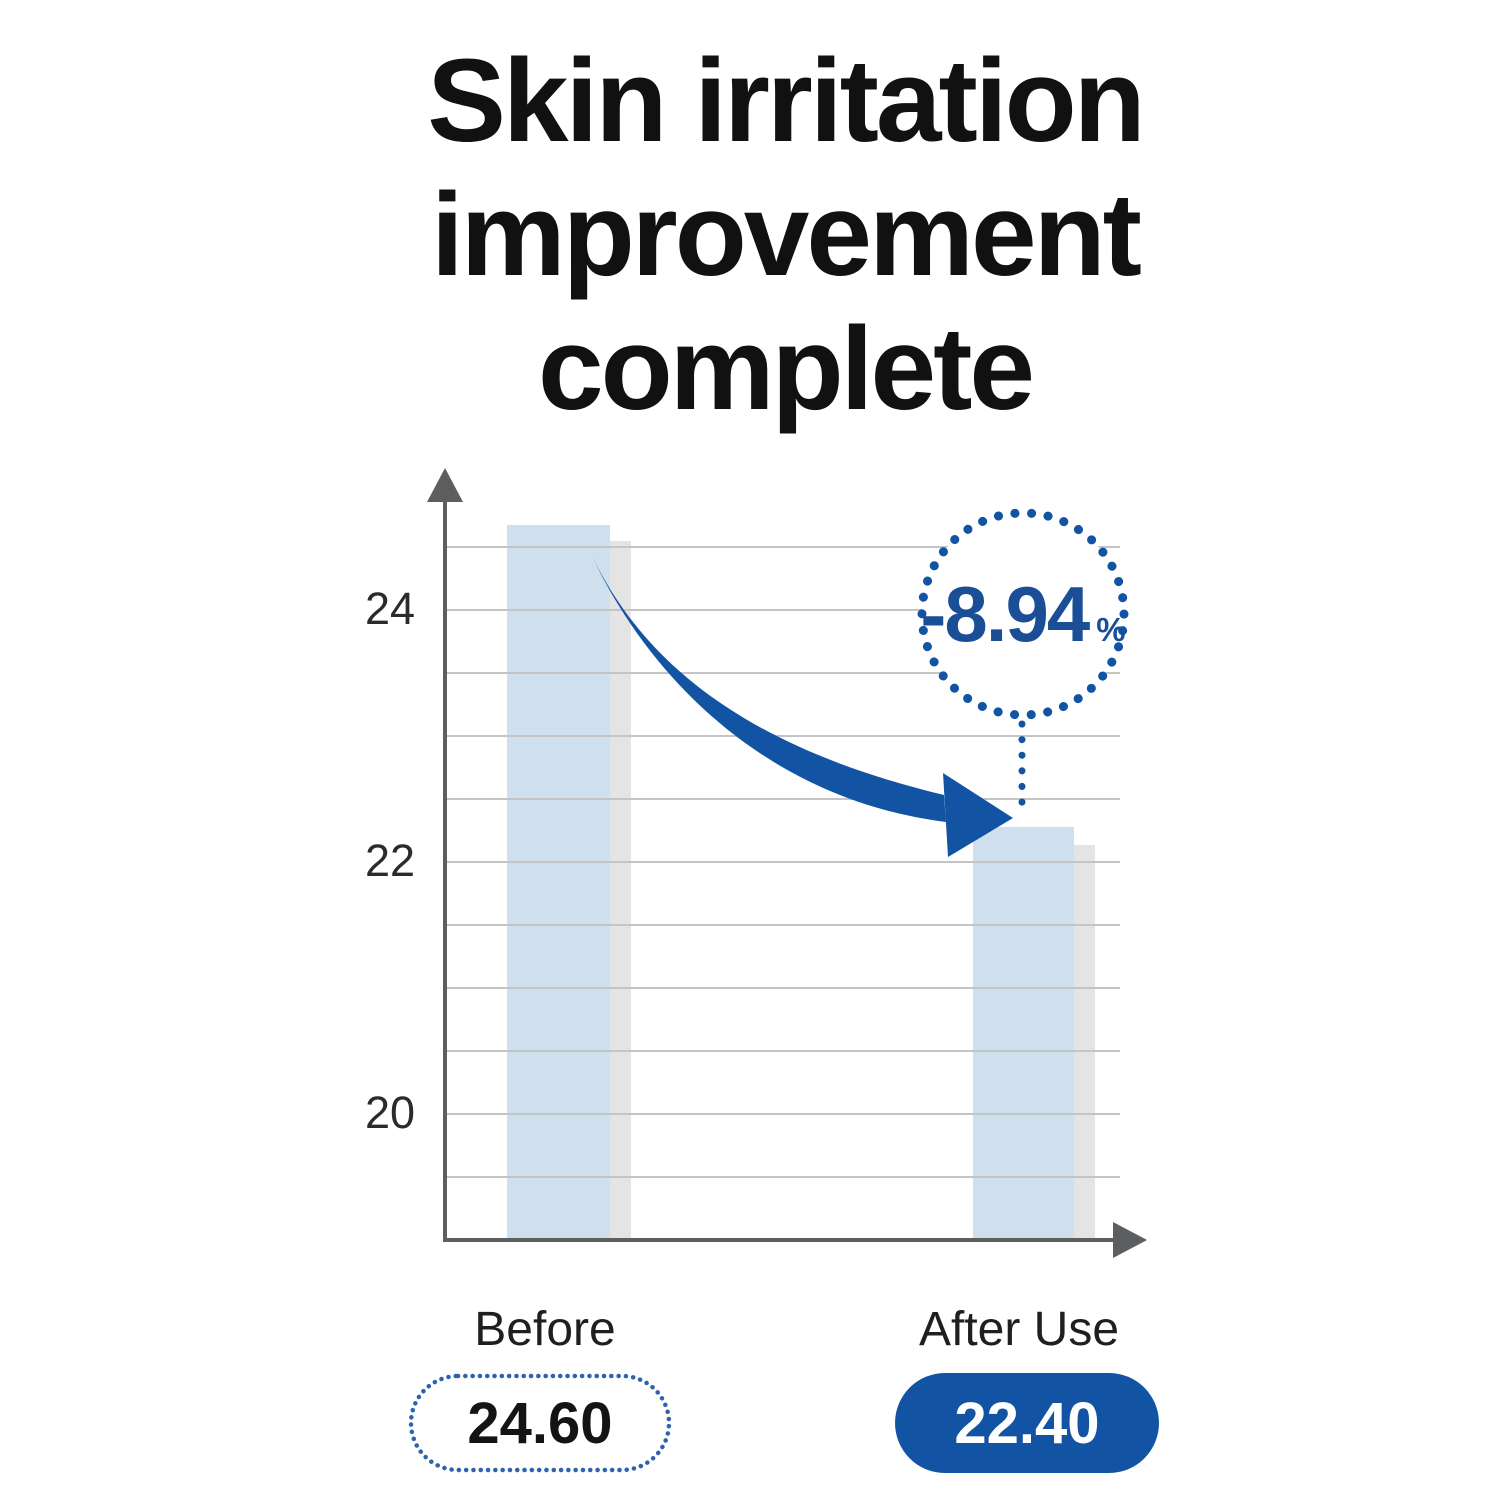 This screenshot has width=1500, height=1500. I want to click on title-line-2: improvement, so click(786, 235).